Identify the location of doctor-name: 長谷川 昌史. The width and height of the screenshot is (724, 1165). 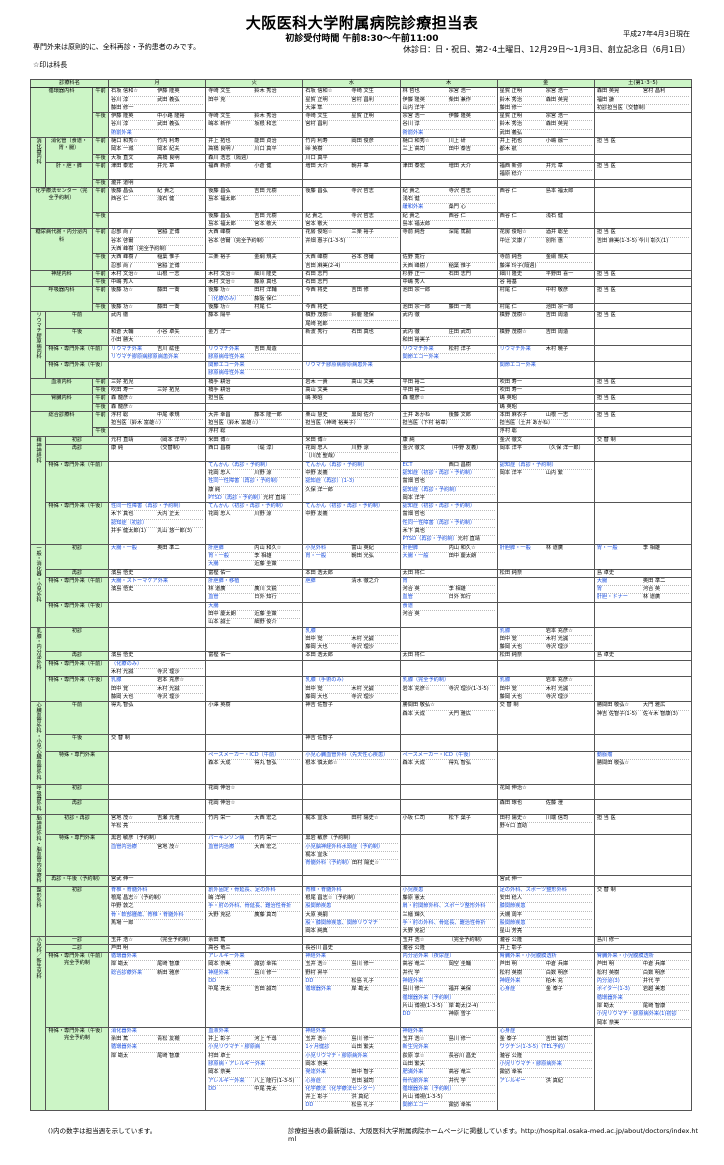
(319, 947).